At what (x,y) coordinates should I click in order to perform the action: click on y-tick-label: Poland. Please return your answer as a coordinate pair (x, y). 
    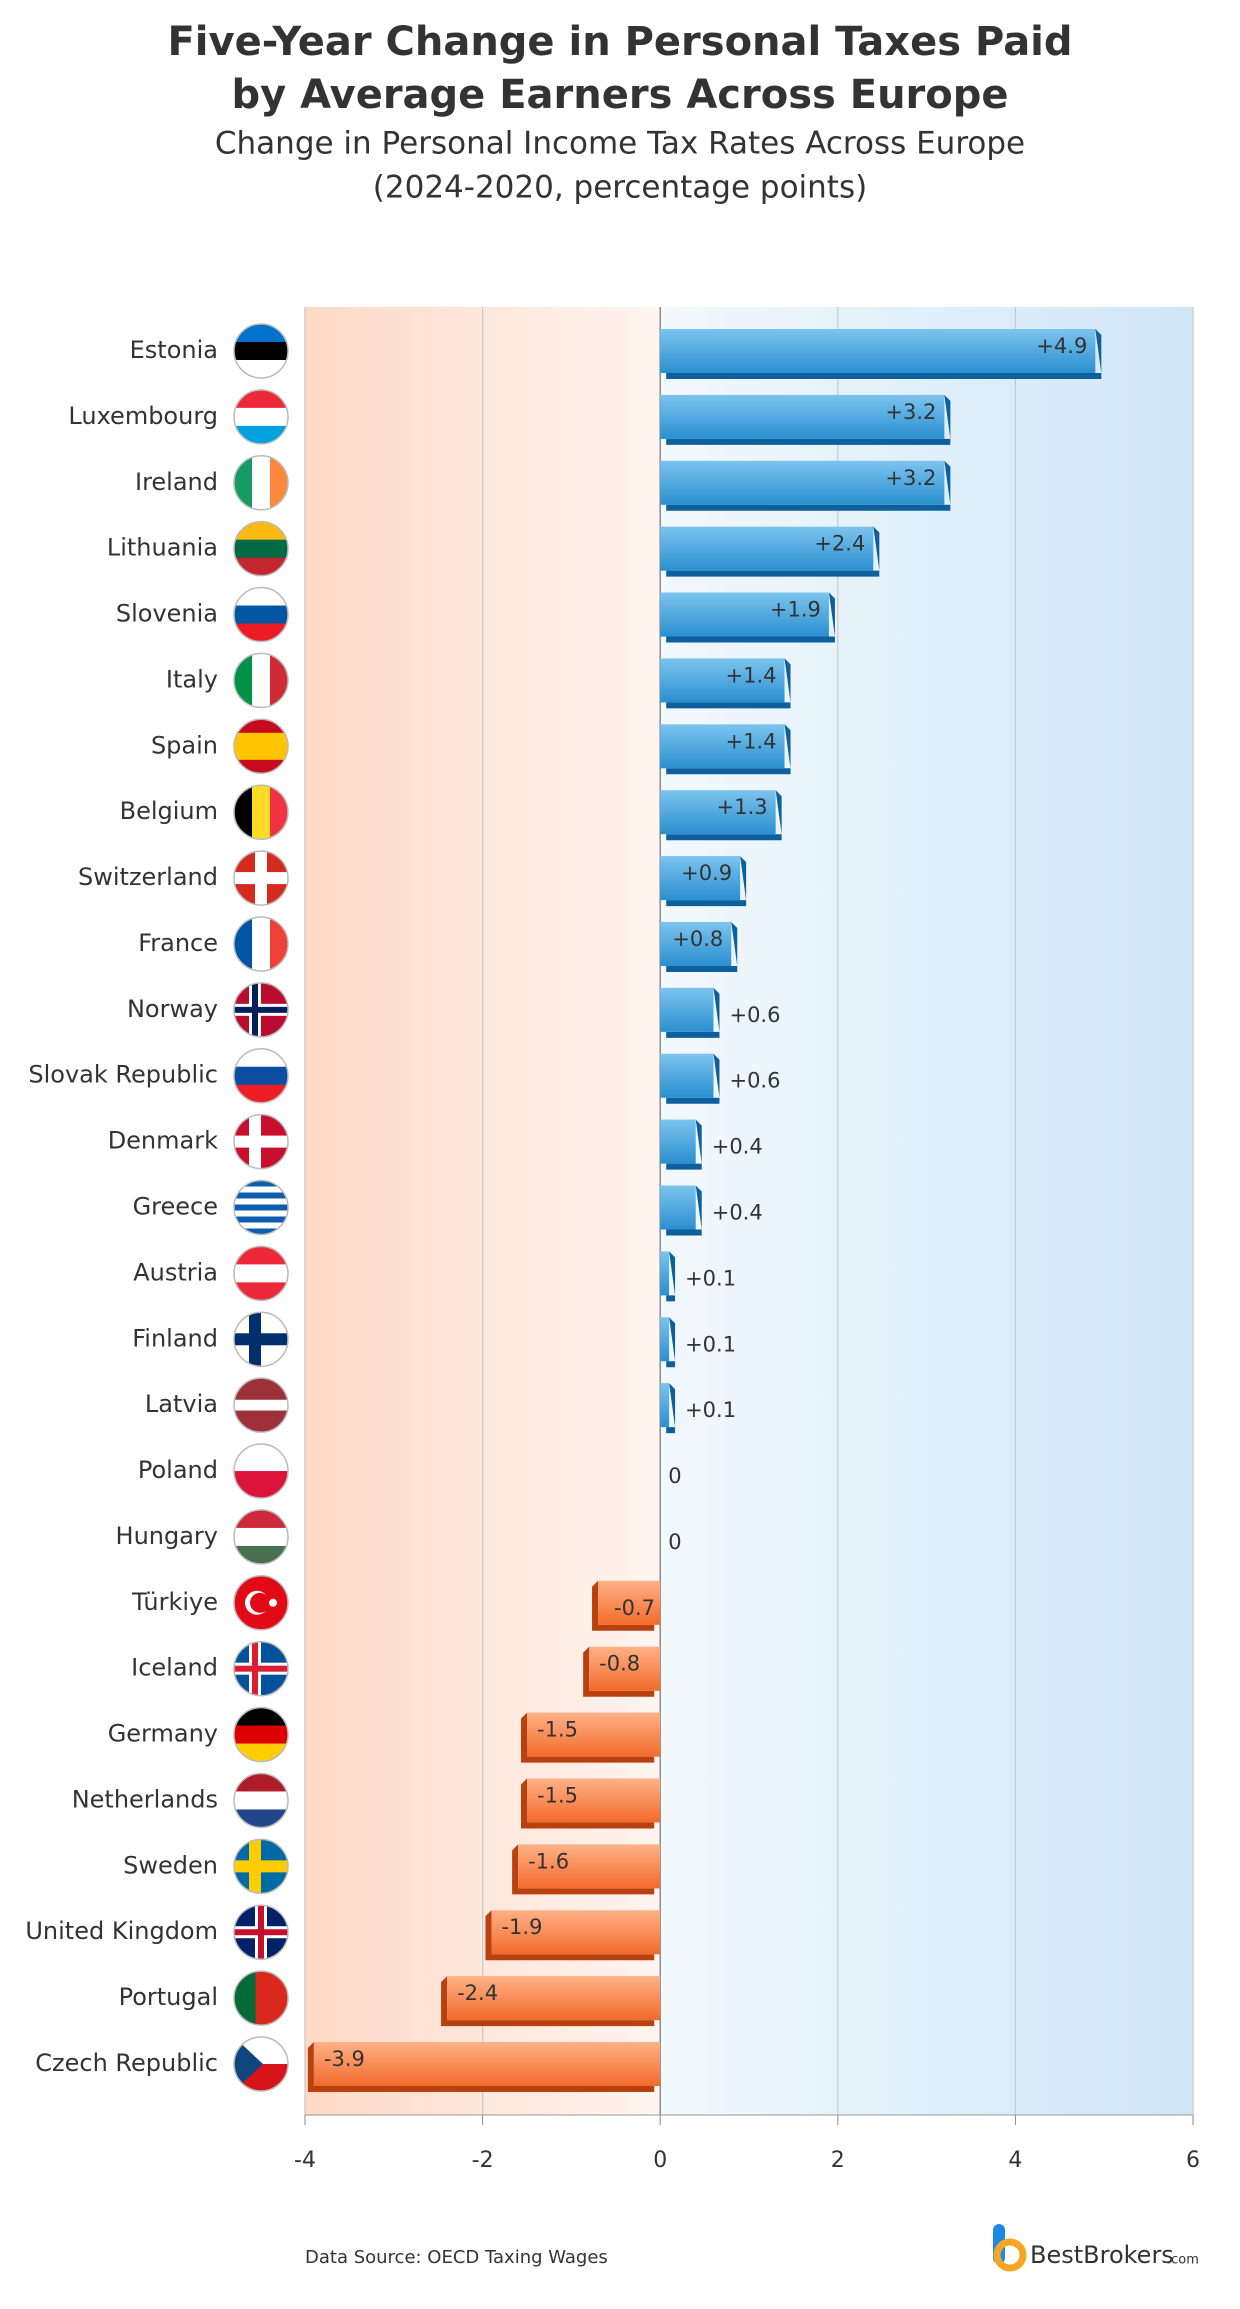
    Looking at the image, I should click on (178, 1470).